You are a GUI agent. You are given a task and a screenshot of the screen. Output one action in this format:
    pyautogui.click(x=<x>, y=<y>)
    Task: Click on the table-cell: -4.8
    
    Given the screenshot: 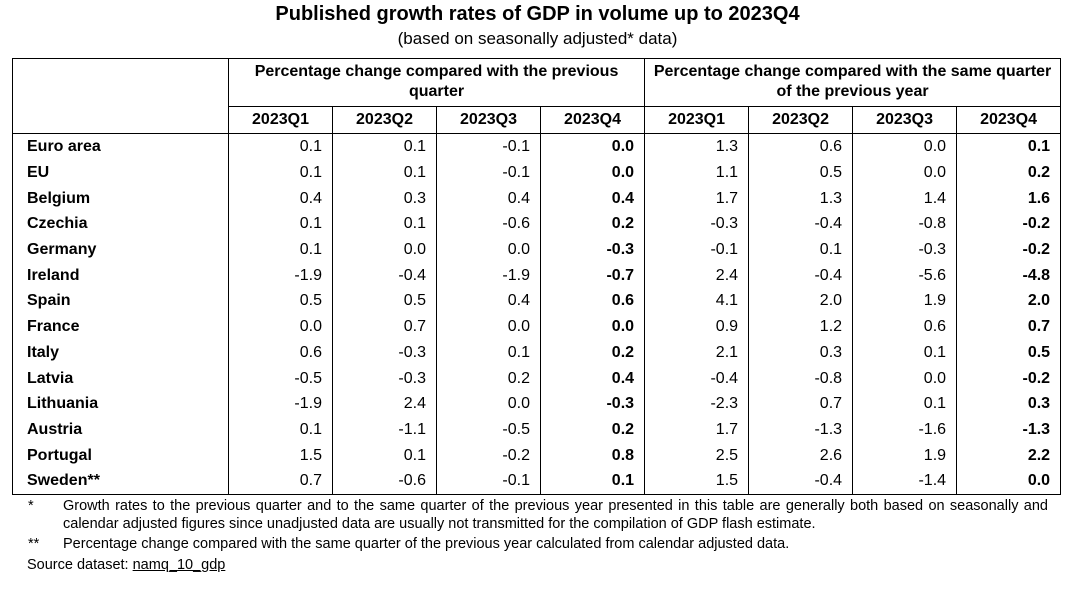 What is the action you would take?
    pyautogui.click(x=1009, y=275)
    